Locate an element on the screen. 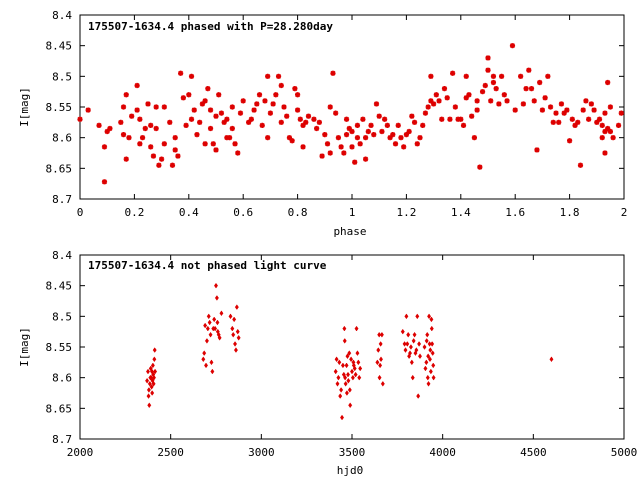 This screenshot has height=480, width=640. x-tick-label: 0.4 is located at coordinates (189, 212).